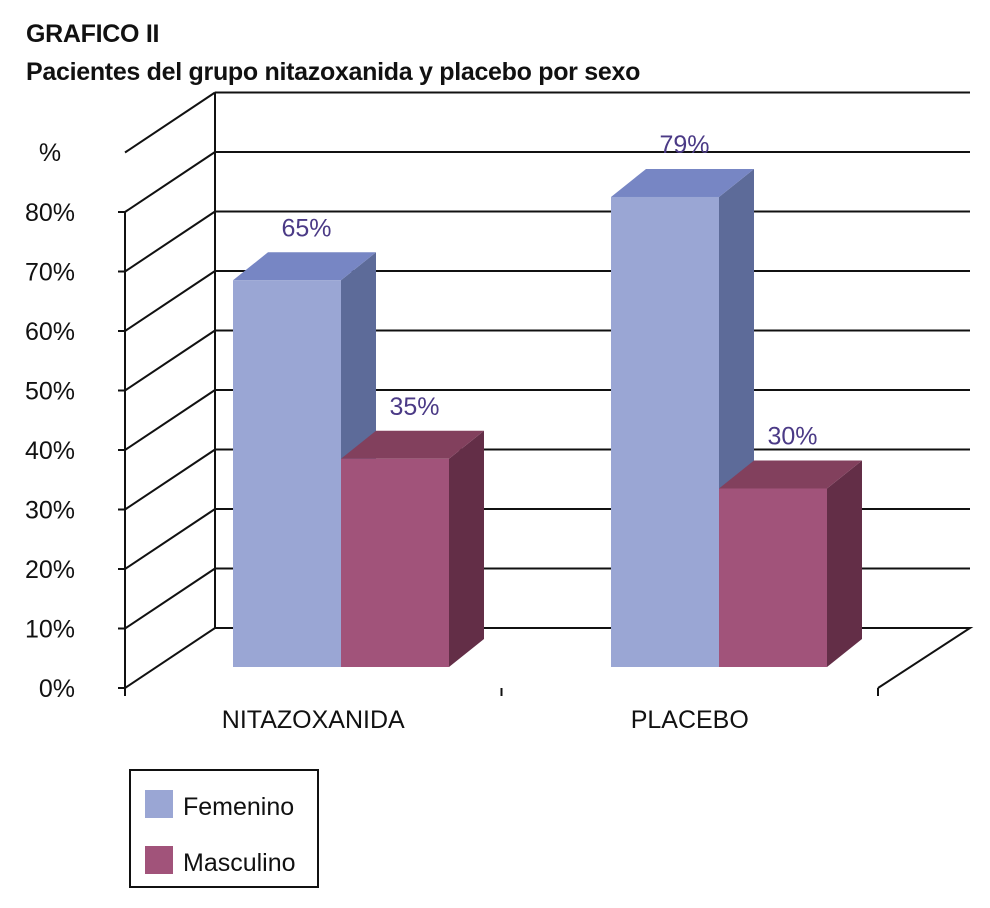 The width and height of the screenshot is (990, 908). I want to click on data-label: 65%, so click(306, 228).